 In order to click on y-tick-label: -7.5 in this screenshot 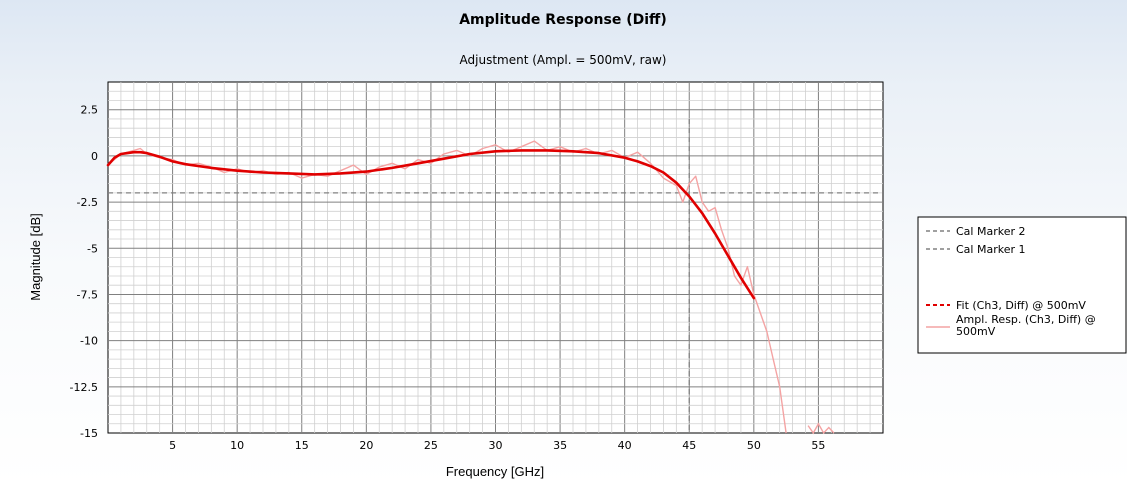, I will do `click(87, 294)`.